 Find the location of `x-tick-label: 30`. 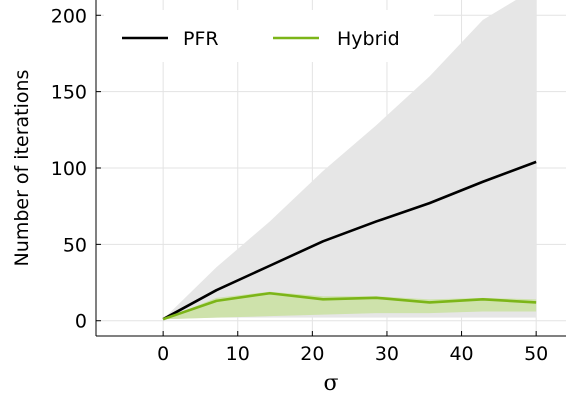

x-tick-label: 30 is located at coordinates (387, 354).